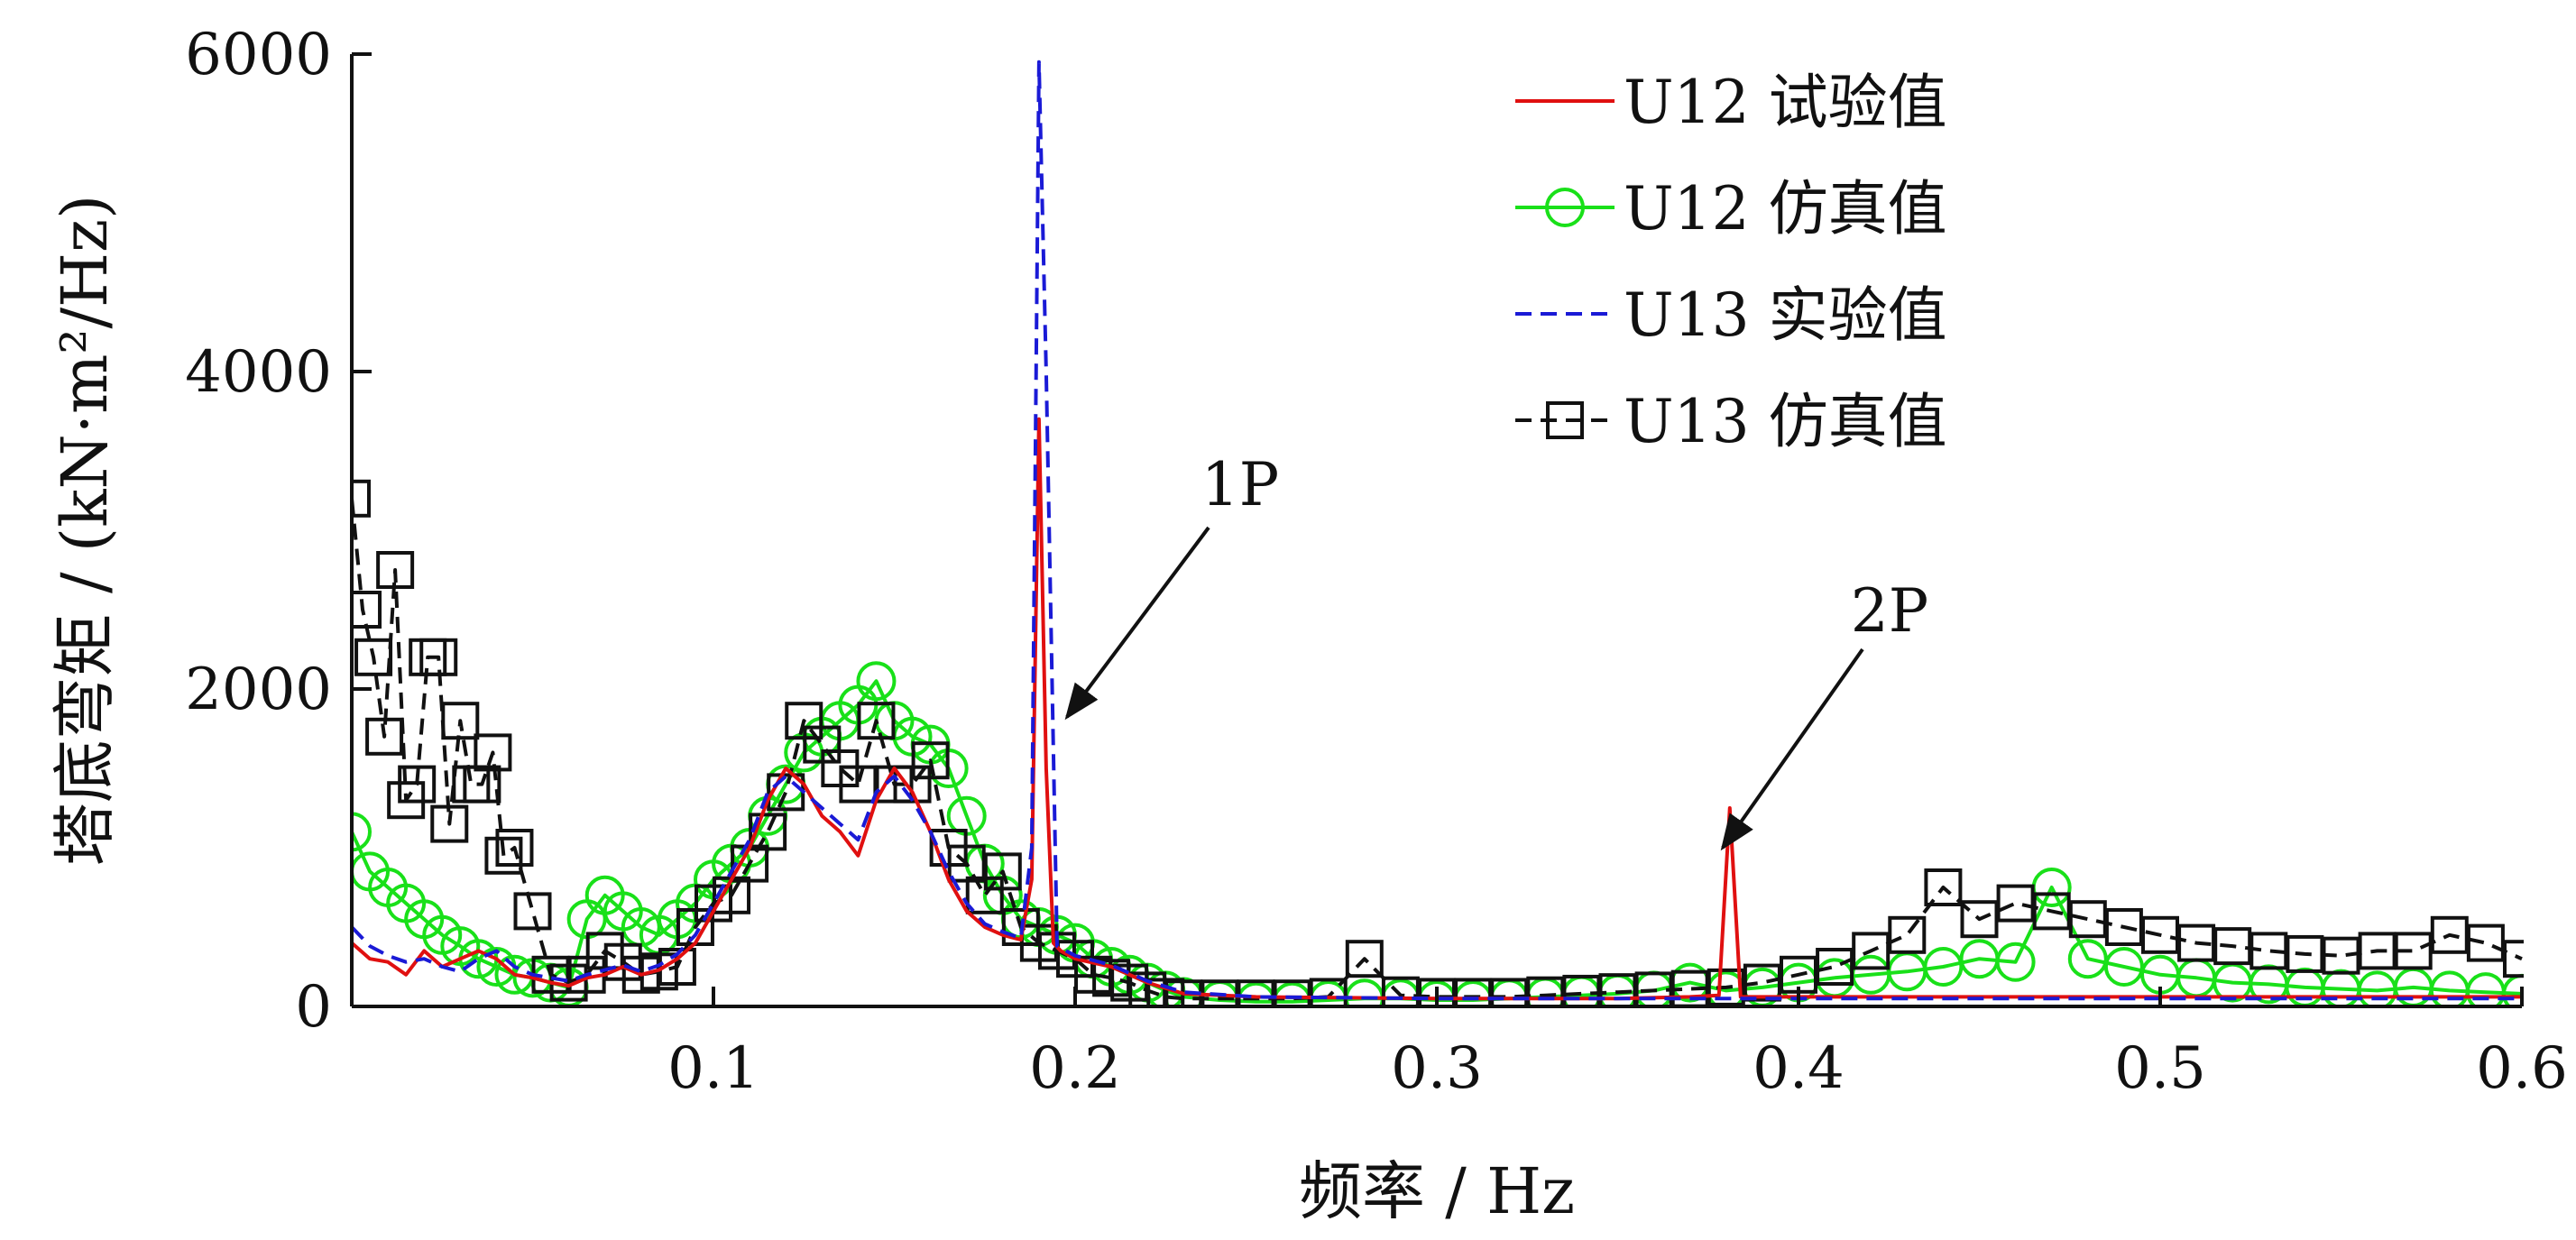  I want to click on legend-label: U12 仿真值, so click(1785, 208).